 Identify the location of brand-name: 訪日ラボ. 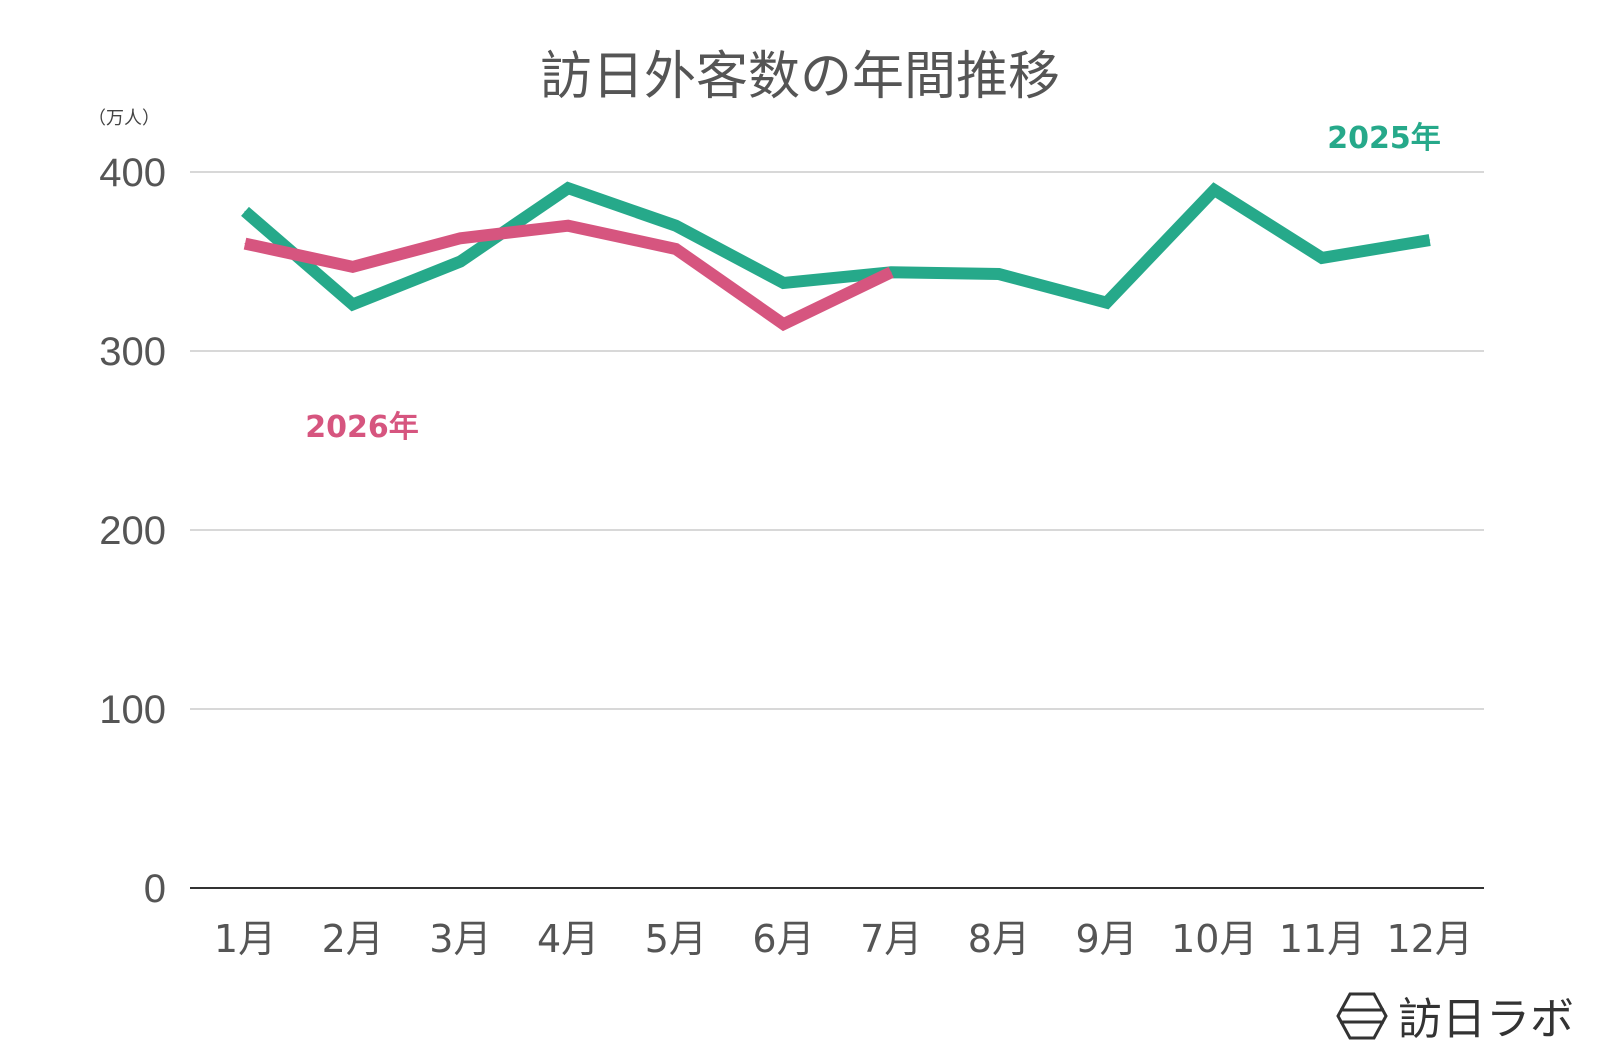
(1486, 1019).